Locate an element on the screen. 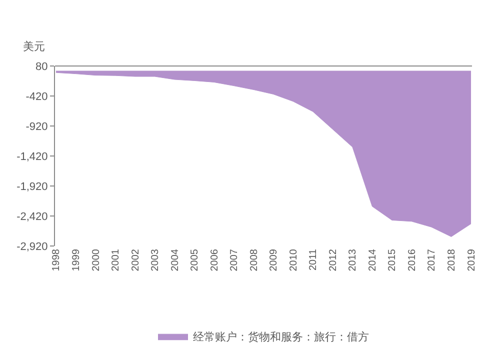  x-tick-label: 2013 is located at coordinates (353, 260).